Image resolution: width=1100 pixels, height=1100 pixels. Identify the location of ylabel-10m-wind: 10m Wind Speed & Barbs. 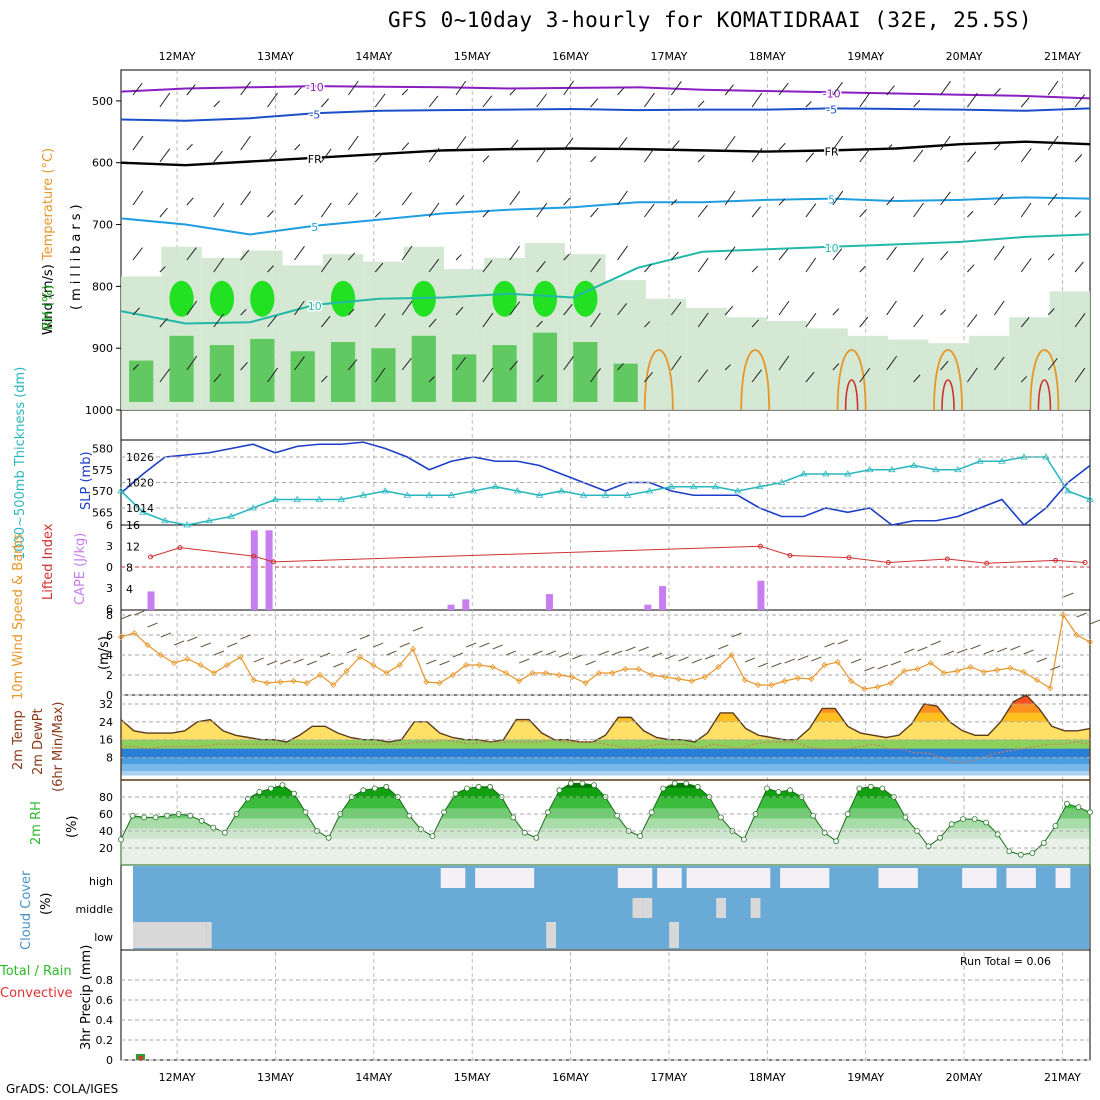
(18, 616).